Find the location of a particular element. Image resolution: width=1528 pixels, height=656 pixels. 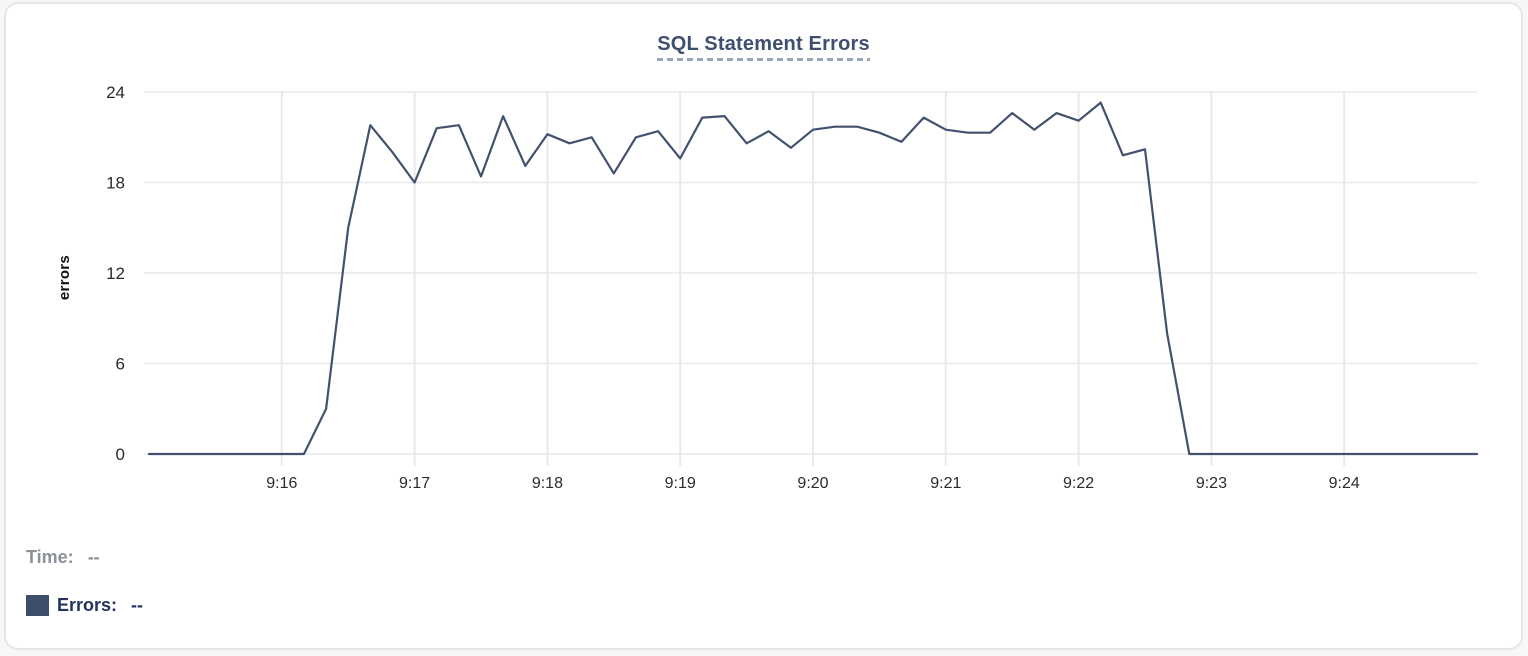

legend-row-time: Time: -- is located at coordinates (84, 557).